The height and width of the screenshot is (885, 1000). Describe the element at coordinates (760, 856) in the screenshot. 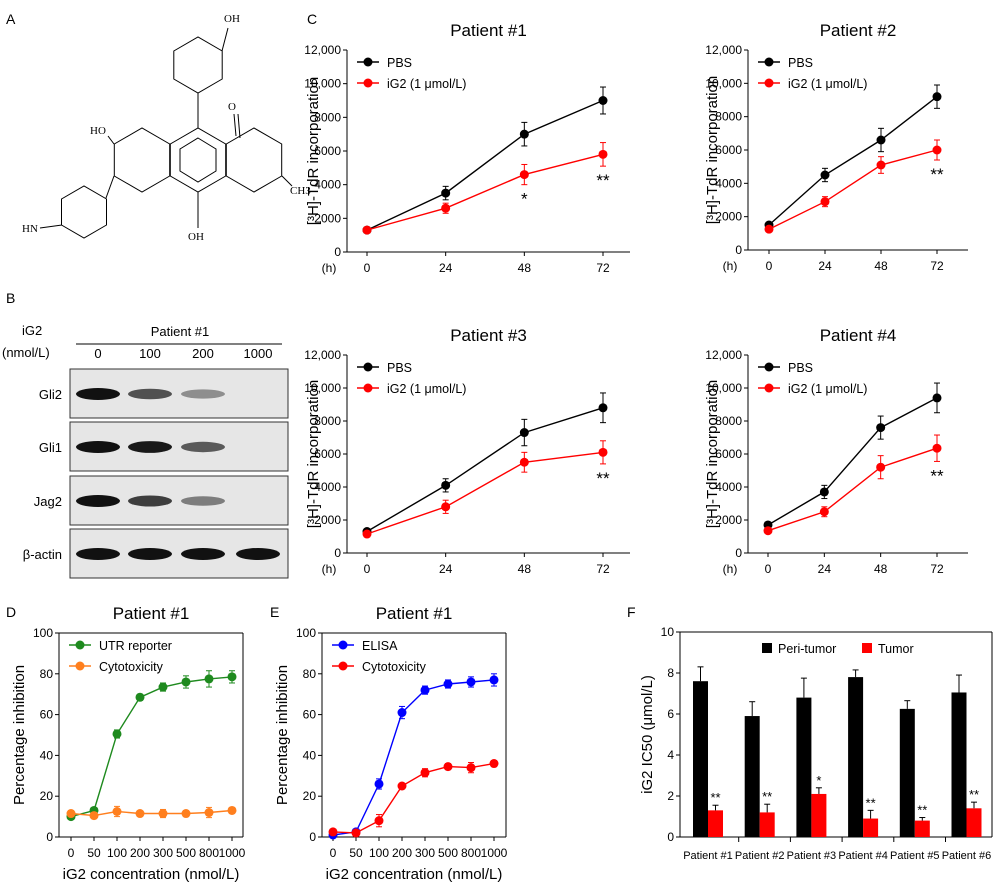

I see `x-tick-label: Patient #2` at that location.